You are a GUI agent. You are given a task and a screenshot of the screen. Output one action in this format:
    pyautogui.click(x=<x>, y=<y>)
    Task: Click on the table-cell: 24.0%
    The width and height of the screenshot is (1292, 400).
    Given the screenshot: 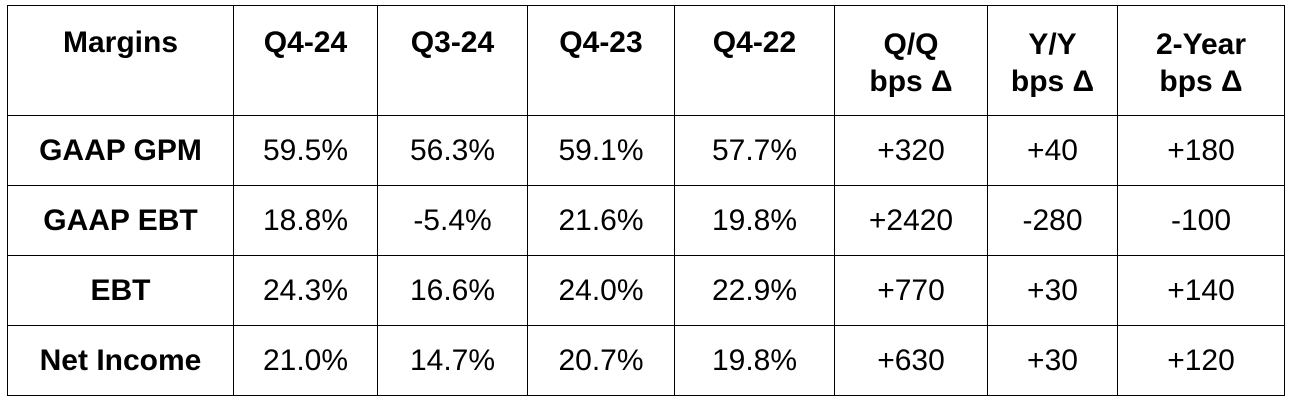 What is the action you would take?
    pyautogui.click(x=601, y=290)
    